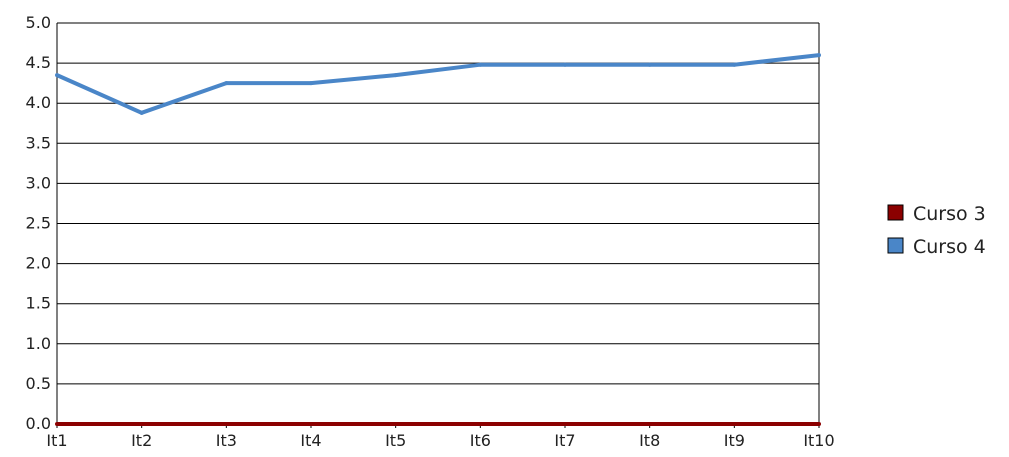 This screenshot has height=457, width=1009. Describe the element at coordinates (38, 303) in the screenshot. I see `y-tick-label: 1.5` at that location.